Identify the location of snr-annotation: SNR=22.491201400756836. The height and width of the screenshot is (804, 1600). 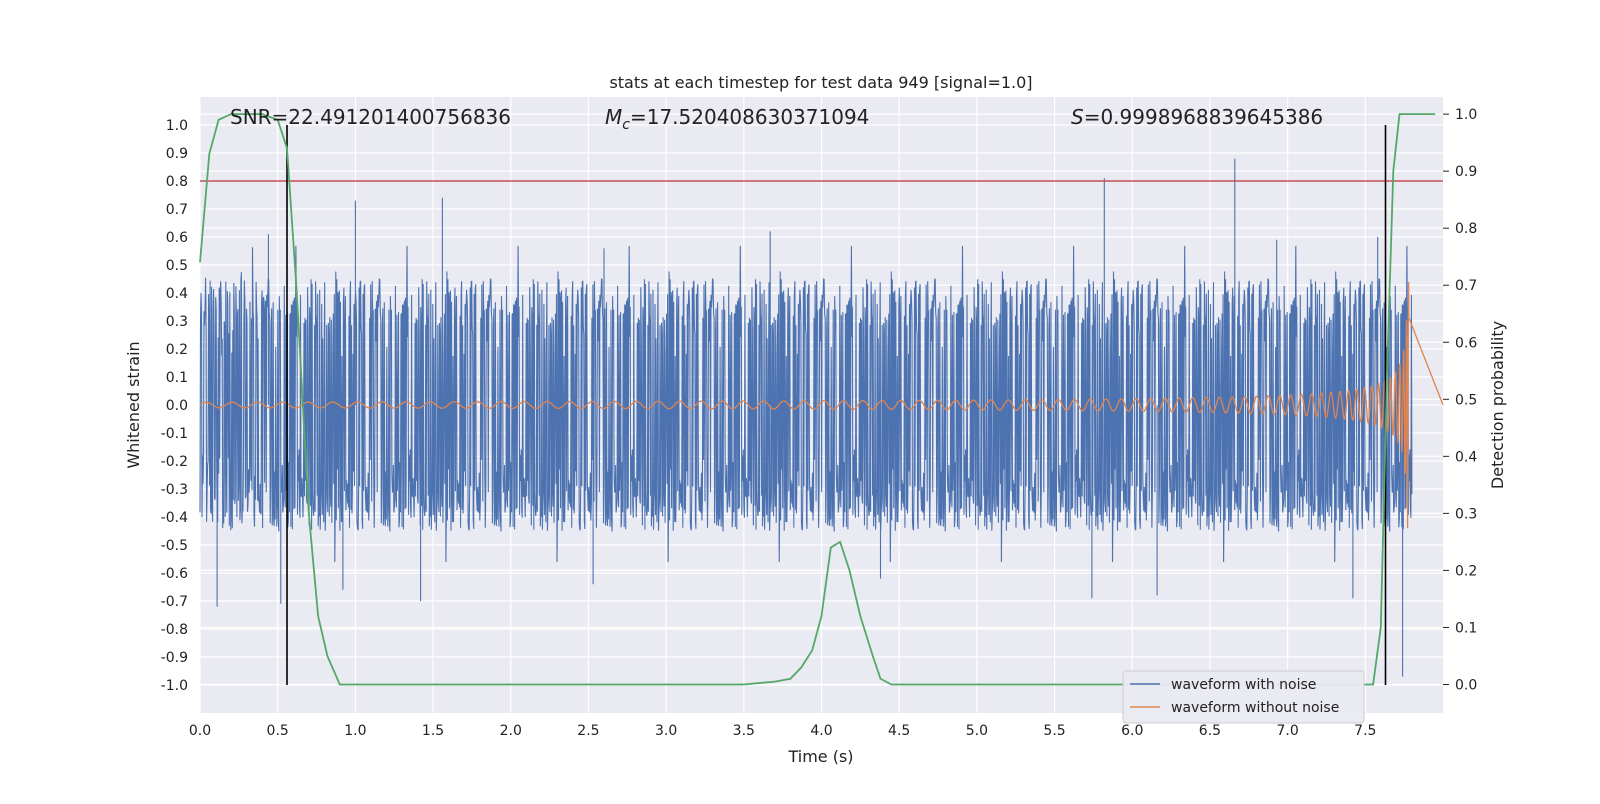
(370, 117).